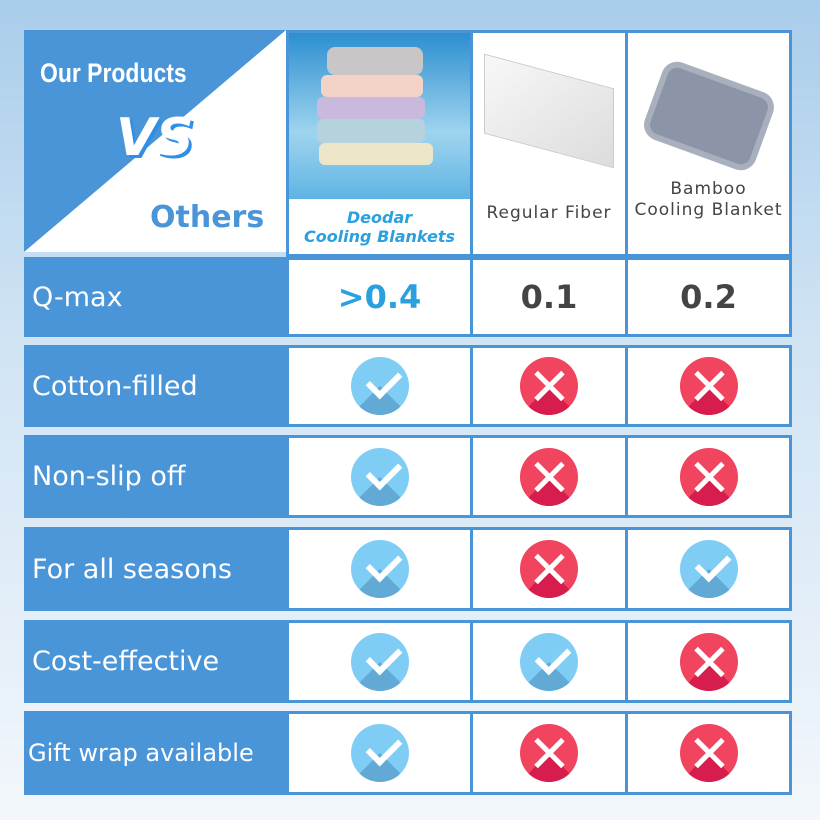 This screenshot has width=820, height=820. Describe the element at coordinates (379, 217) in the screenshot. I see `deodar-label-line1: Deodar` at that location.